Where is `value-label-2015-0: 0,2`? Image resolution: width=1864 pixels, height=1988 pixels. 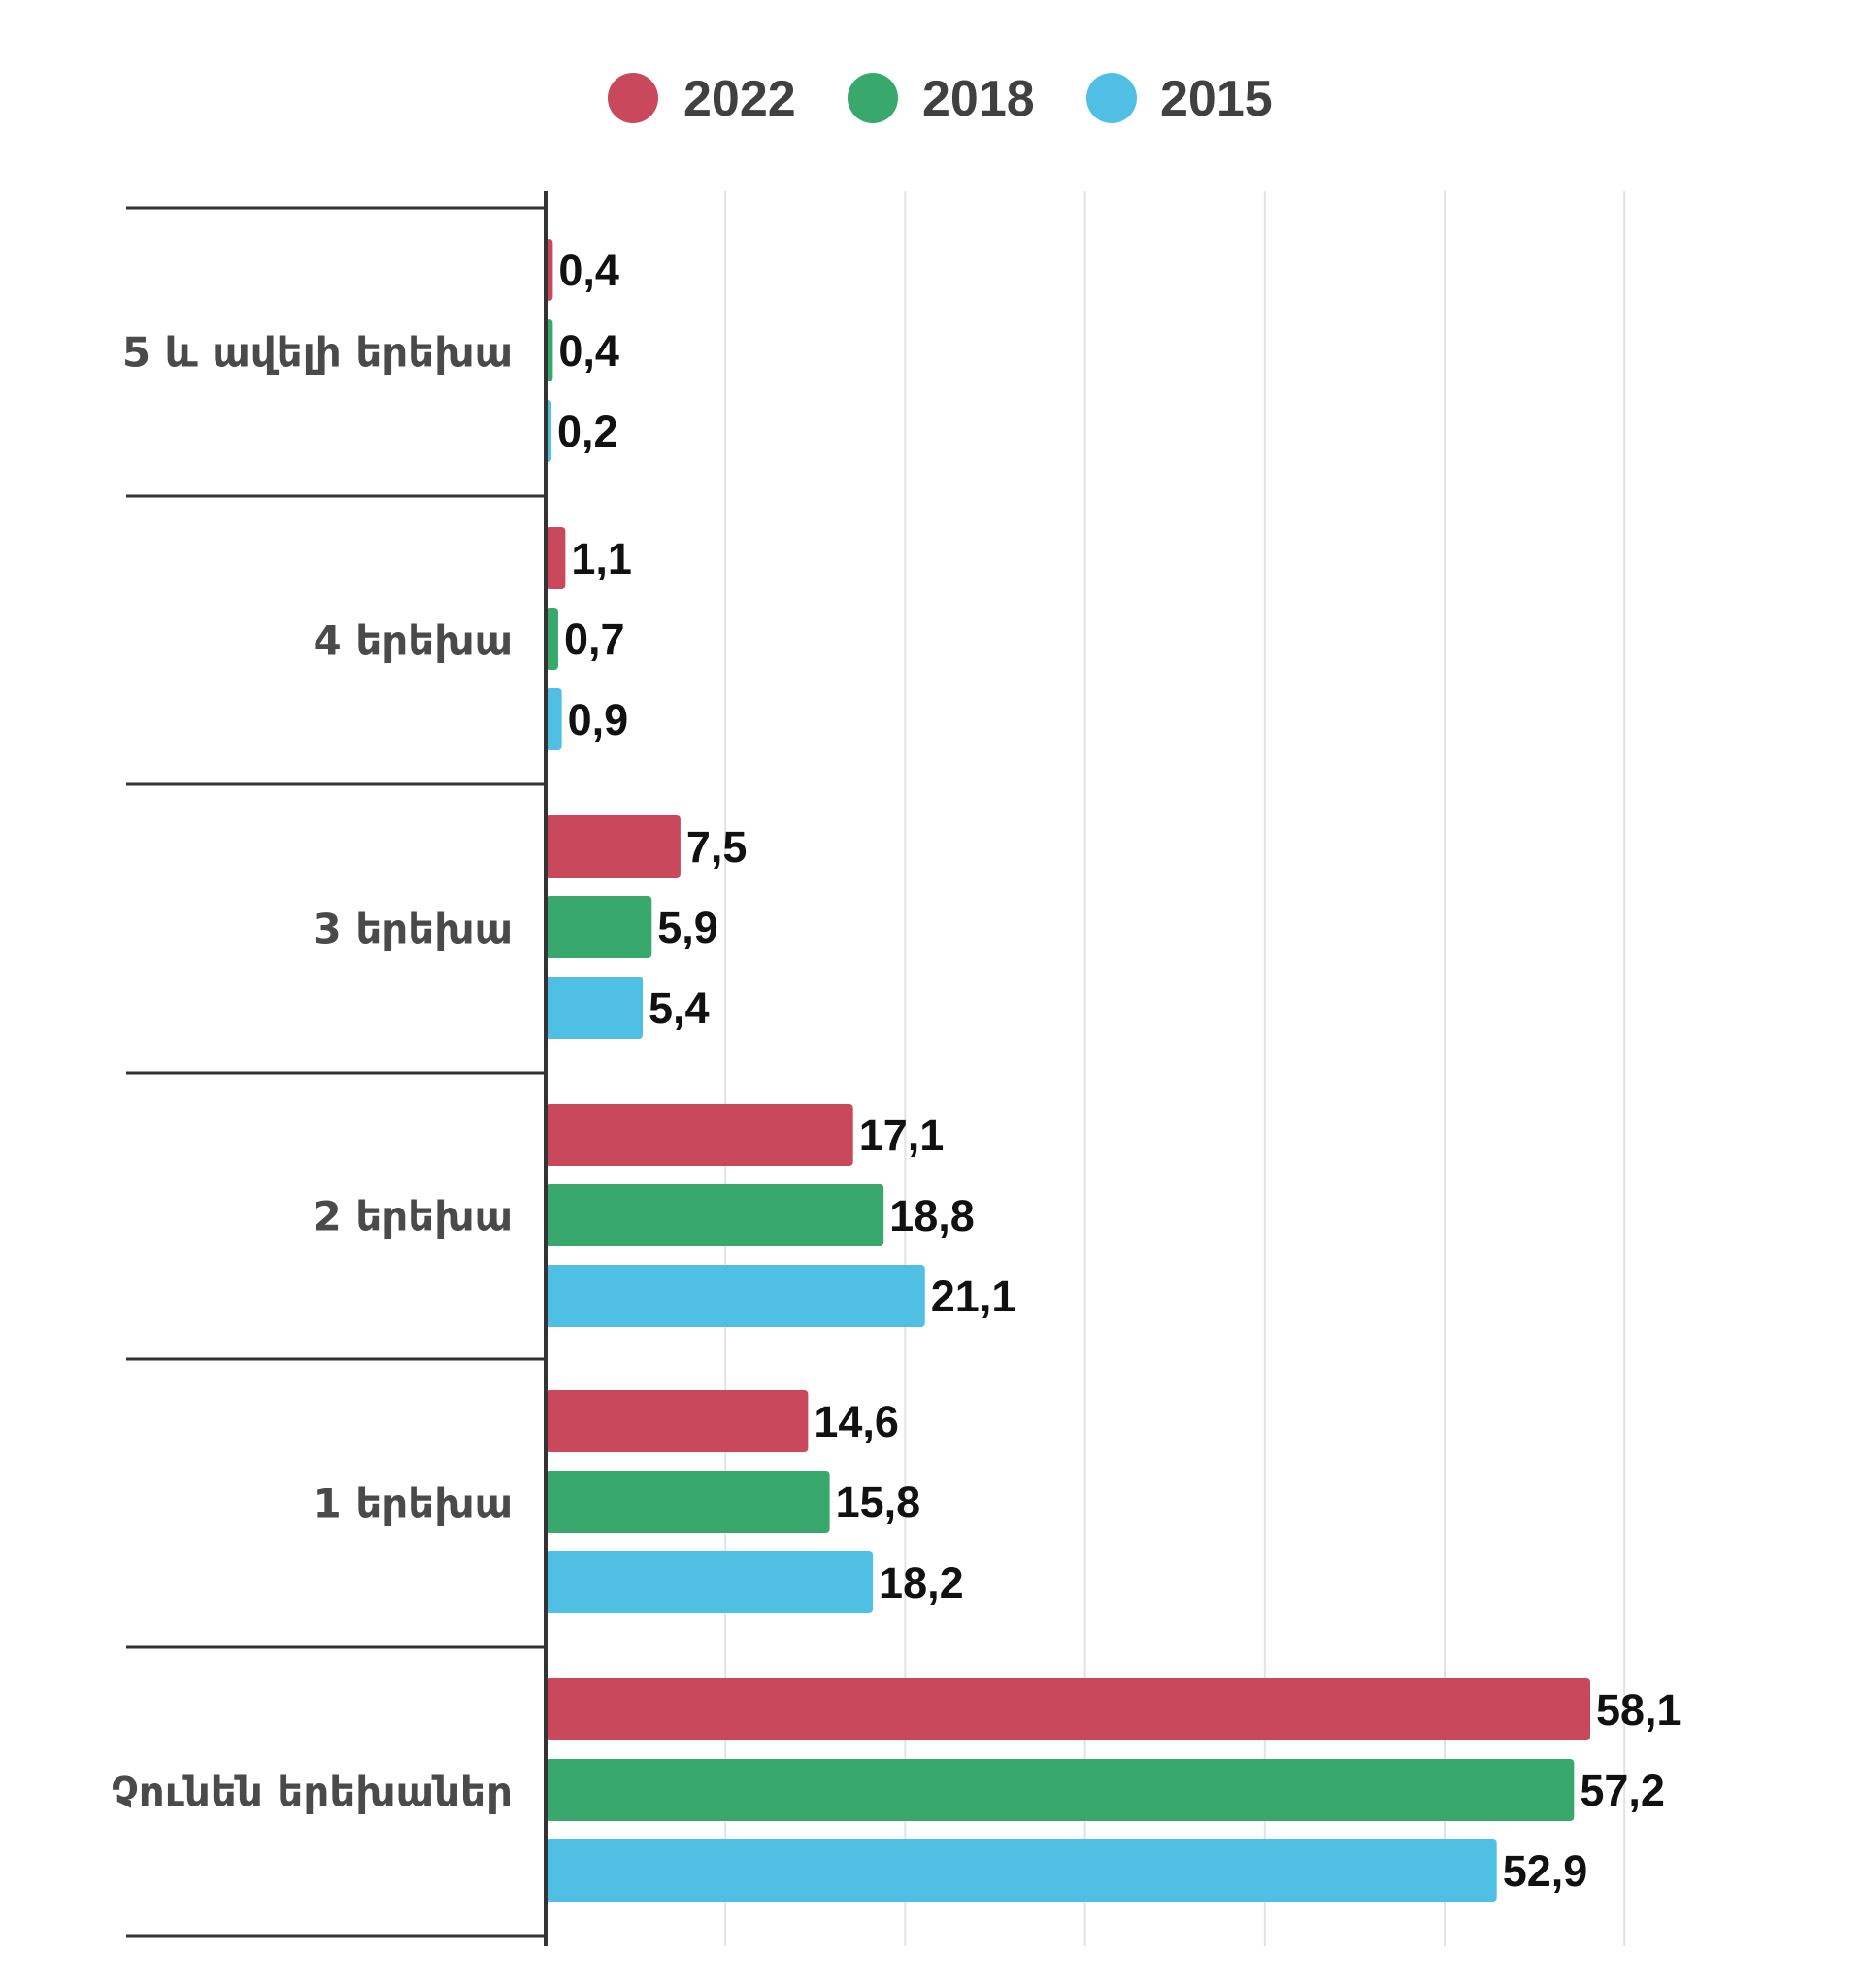 value-label-2015-0: 0,2 is located at coordinates (587, 432).